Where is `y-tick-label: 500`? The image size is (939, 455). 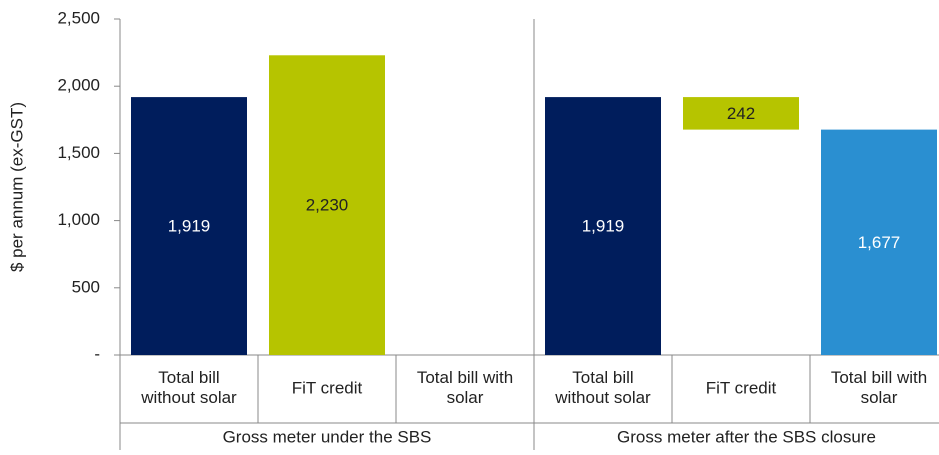 y-tick-label: 500 is located at coordinates (86, 286).